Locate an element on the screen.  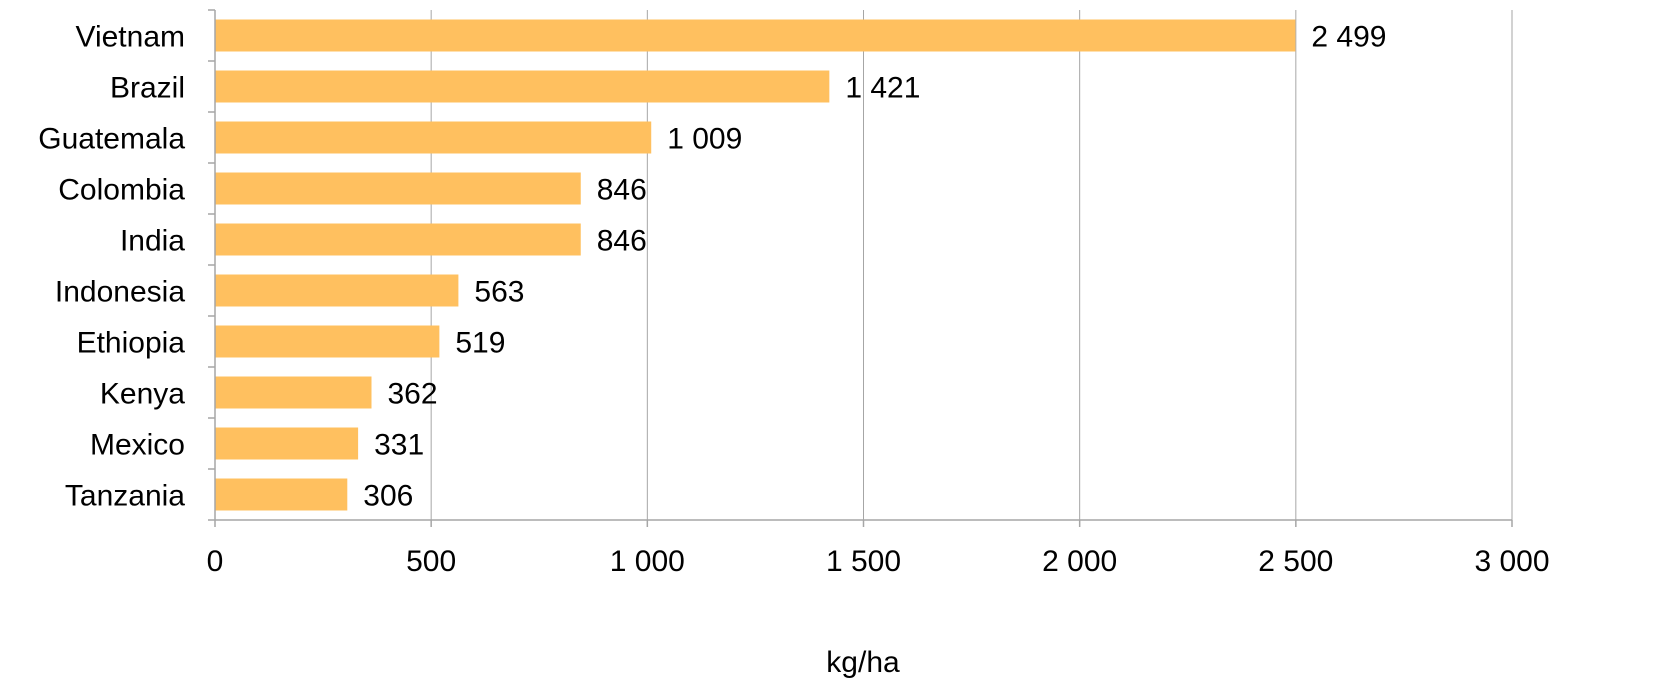
category-label-ethiopia: Ethiopia is located at coordinates (131, 343).